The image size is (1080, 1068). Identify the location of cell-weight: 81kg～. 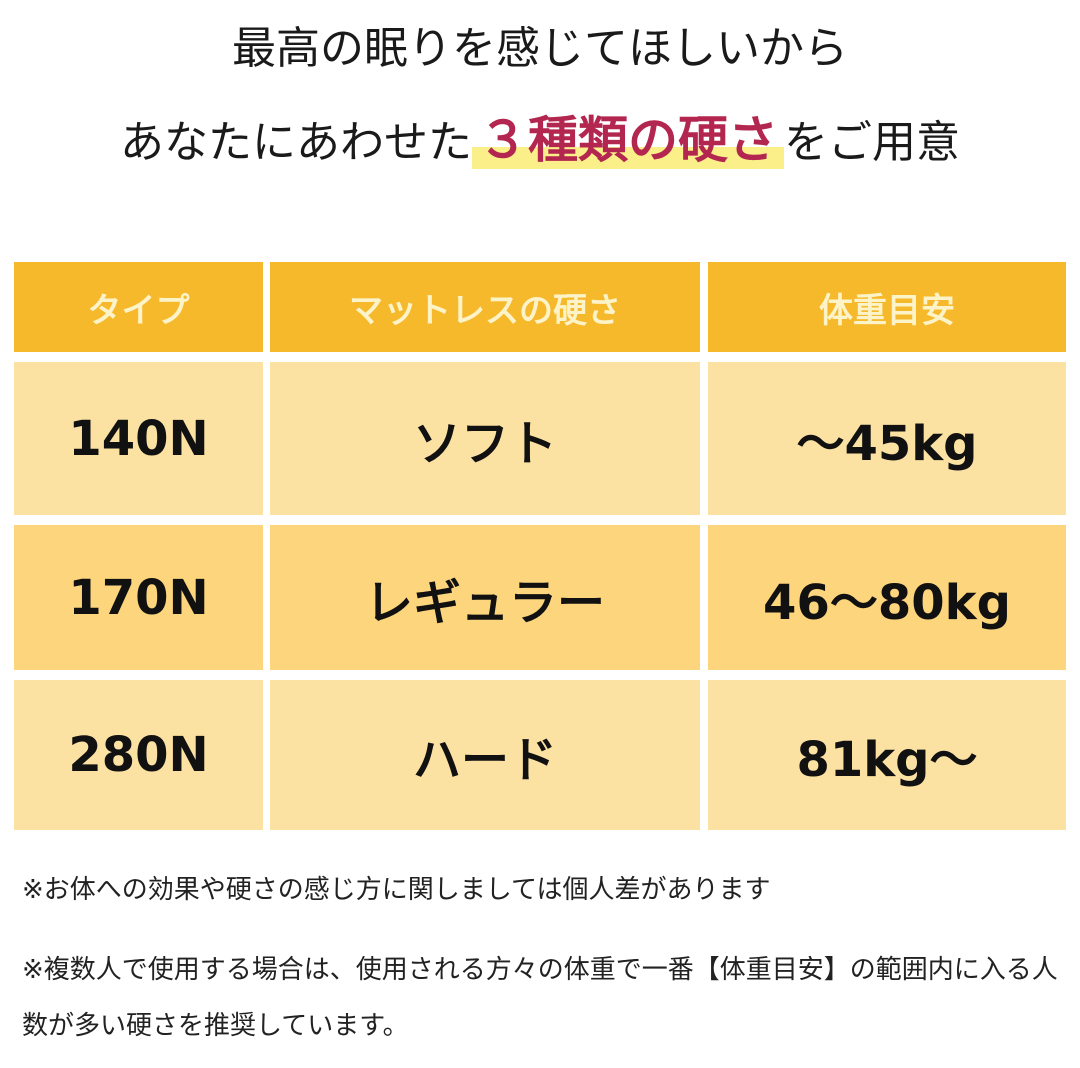
(887, 755).